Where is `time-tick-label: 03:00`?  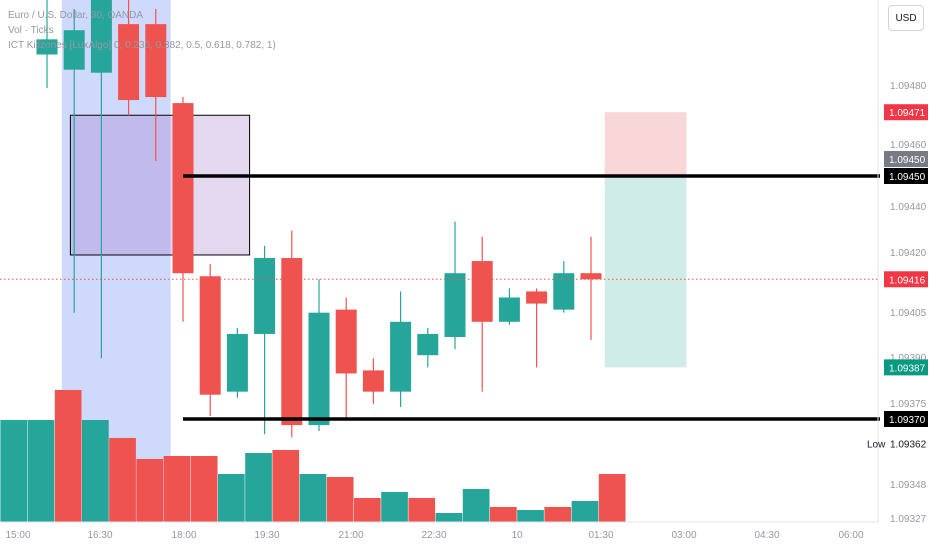
time-tick-label: 03:00 is located at coordinates (683, 535).